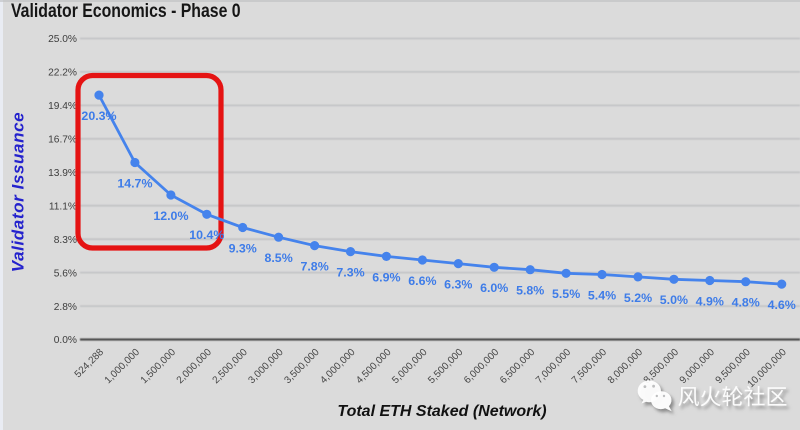  I want to click on svg-text: 10.4%, so click(206, 235).